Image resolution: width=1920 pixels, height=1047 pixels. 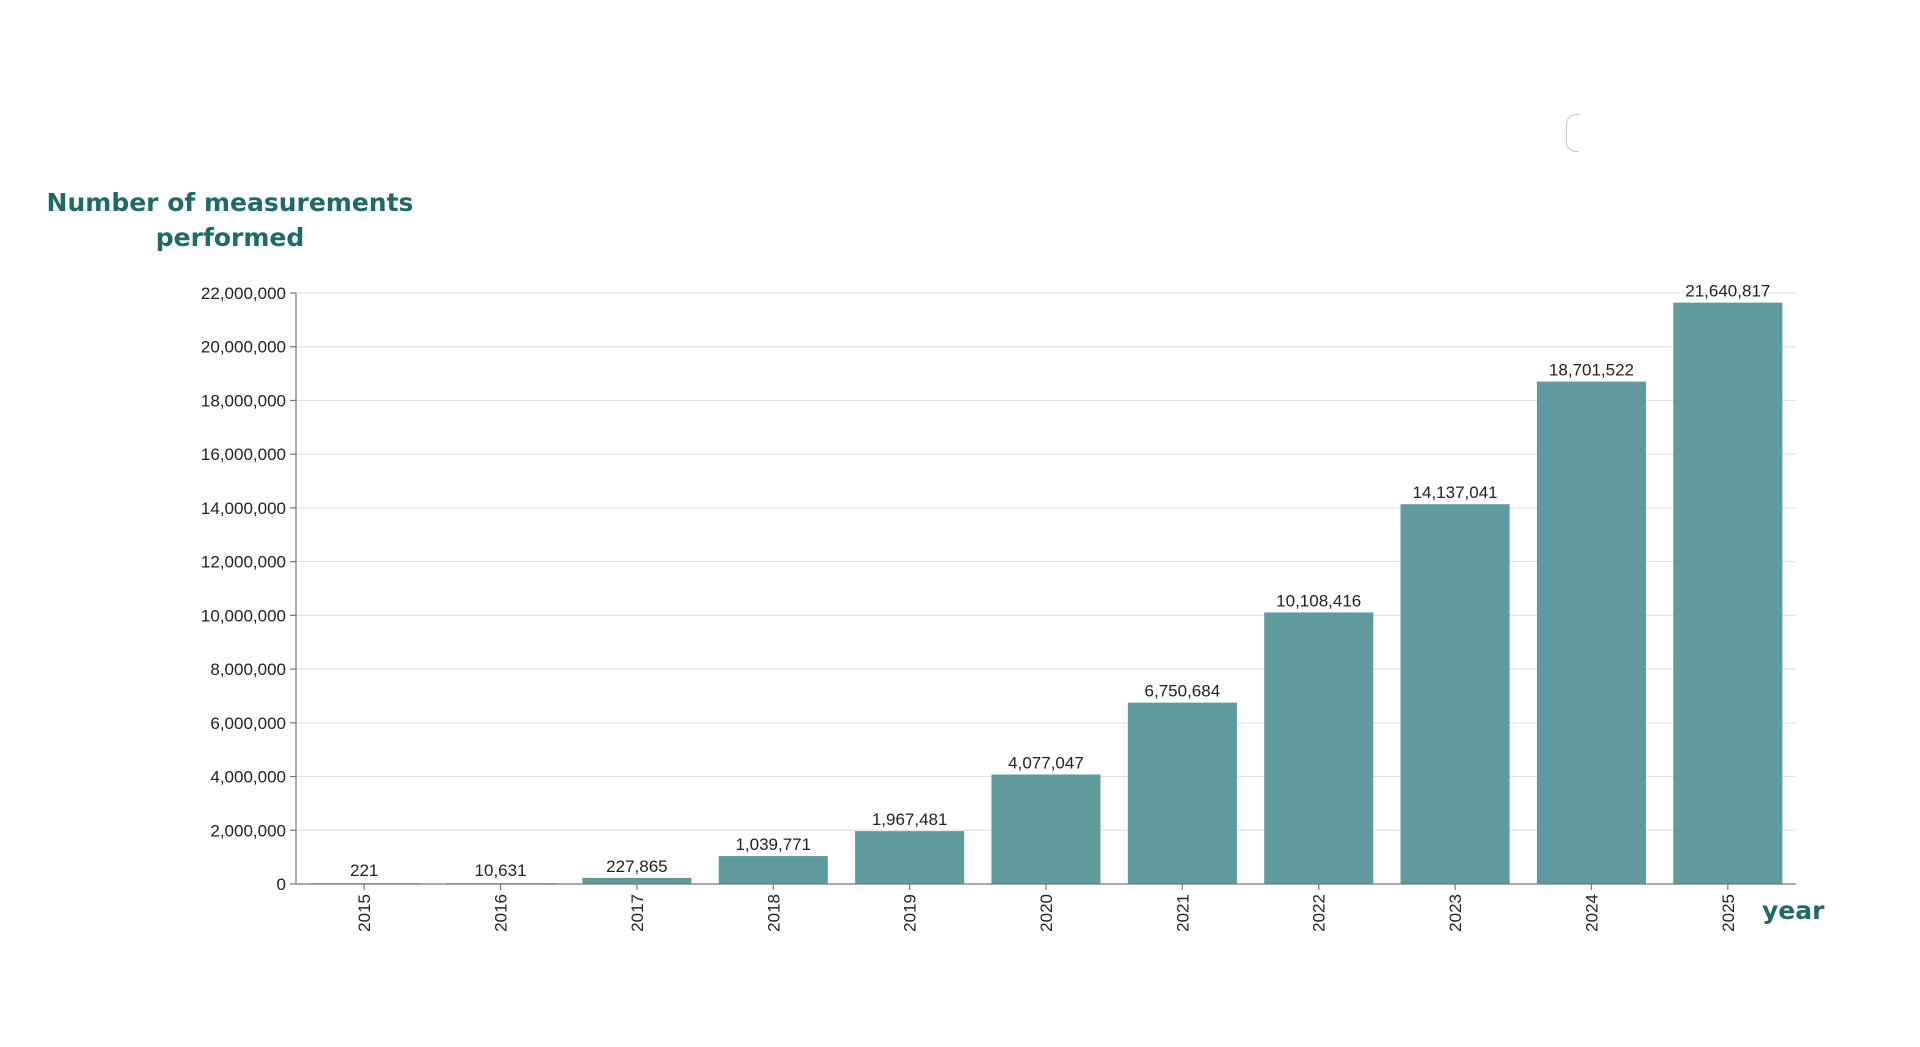 What do you see at coordinates (636, 866) in the screenshot?
I see `value-label: 227,865` at bounding box center [636, 866].